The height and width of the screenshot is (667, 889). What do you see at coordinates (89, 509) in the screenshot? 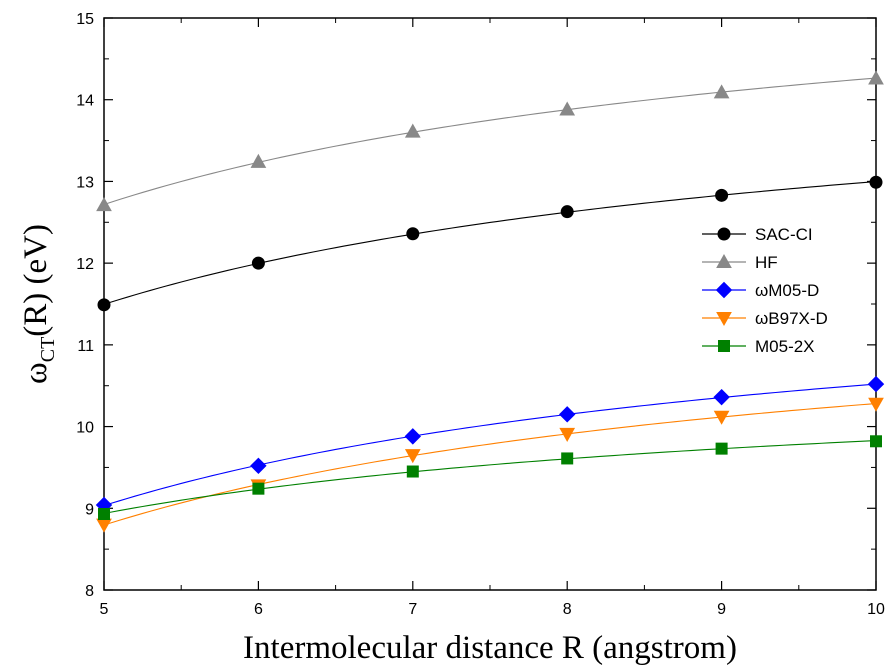
I see `y-tick-label: 9` at bounding box center [89, 509].